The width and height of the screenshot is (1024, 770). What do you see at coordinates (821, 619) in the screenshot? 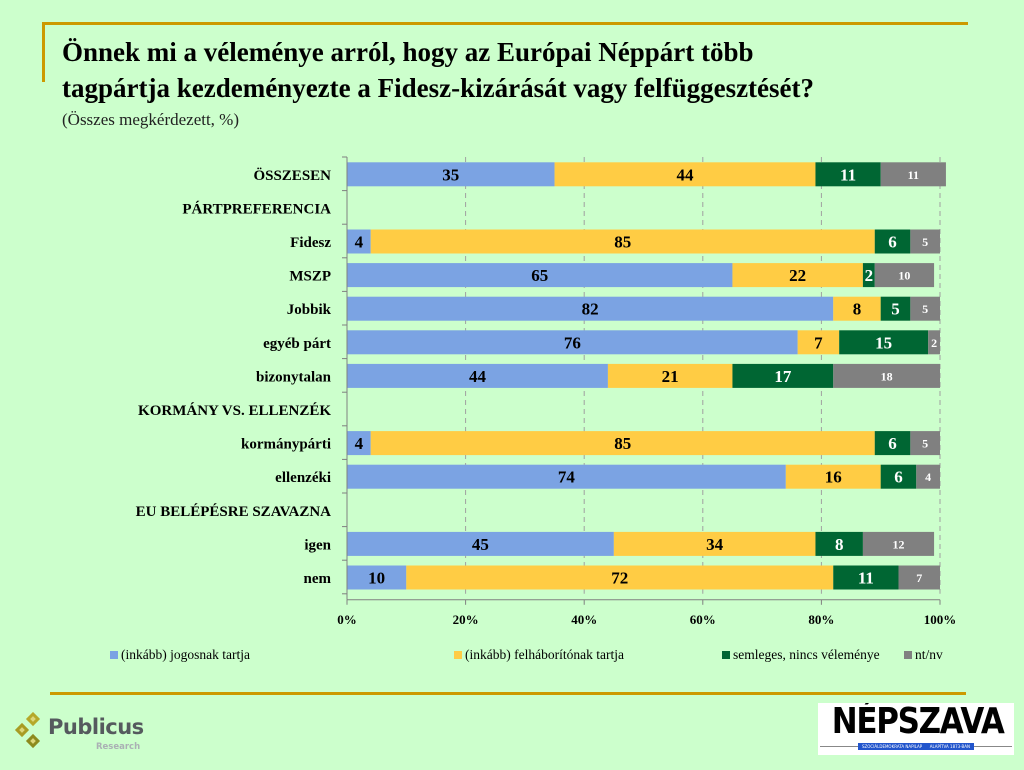
I see `x-tick-label: 80%` at bounding box center [821, 619].